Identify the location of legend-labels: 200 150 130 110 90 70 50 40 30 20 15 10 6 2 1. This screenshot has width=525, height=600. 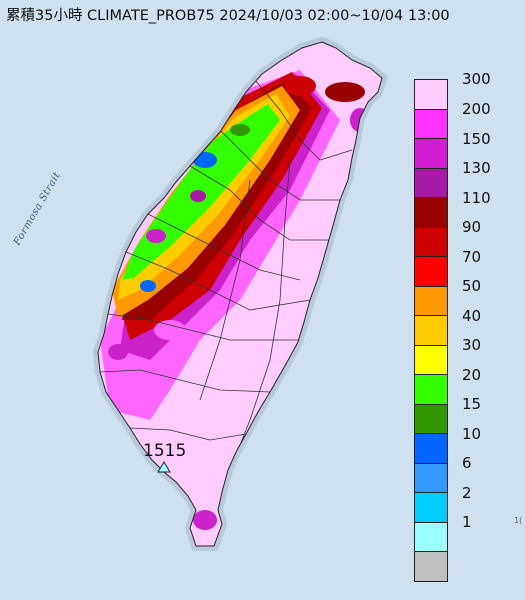
(476, 316).